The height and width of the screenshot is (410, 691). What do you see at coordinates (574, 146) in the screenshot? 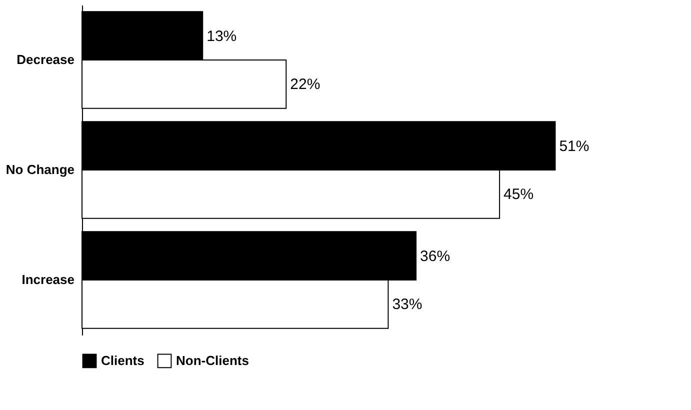
I see `data-label: 51%` at bounding box center [574, 146].